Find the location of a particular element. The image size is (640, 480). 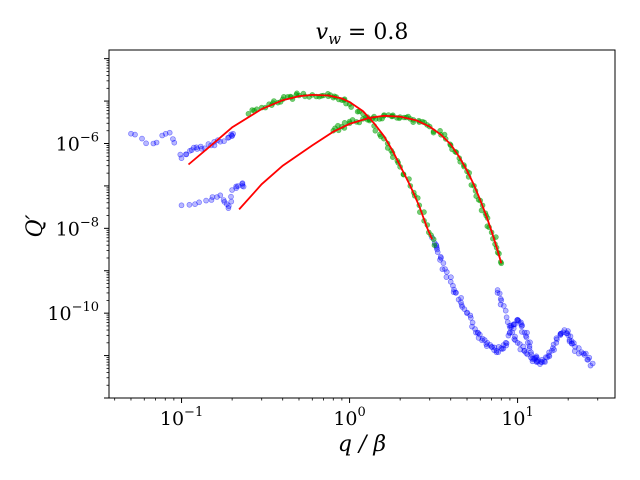

x-tick-label: 10⁰ is located at coordinates (349, 417).